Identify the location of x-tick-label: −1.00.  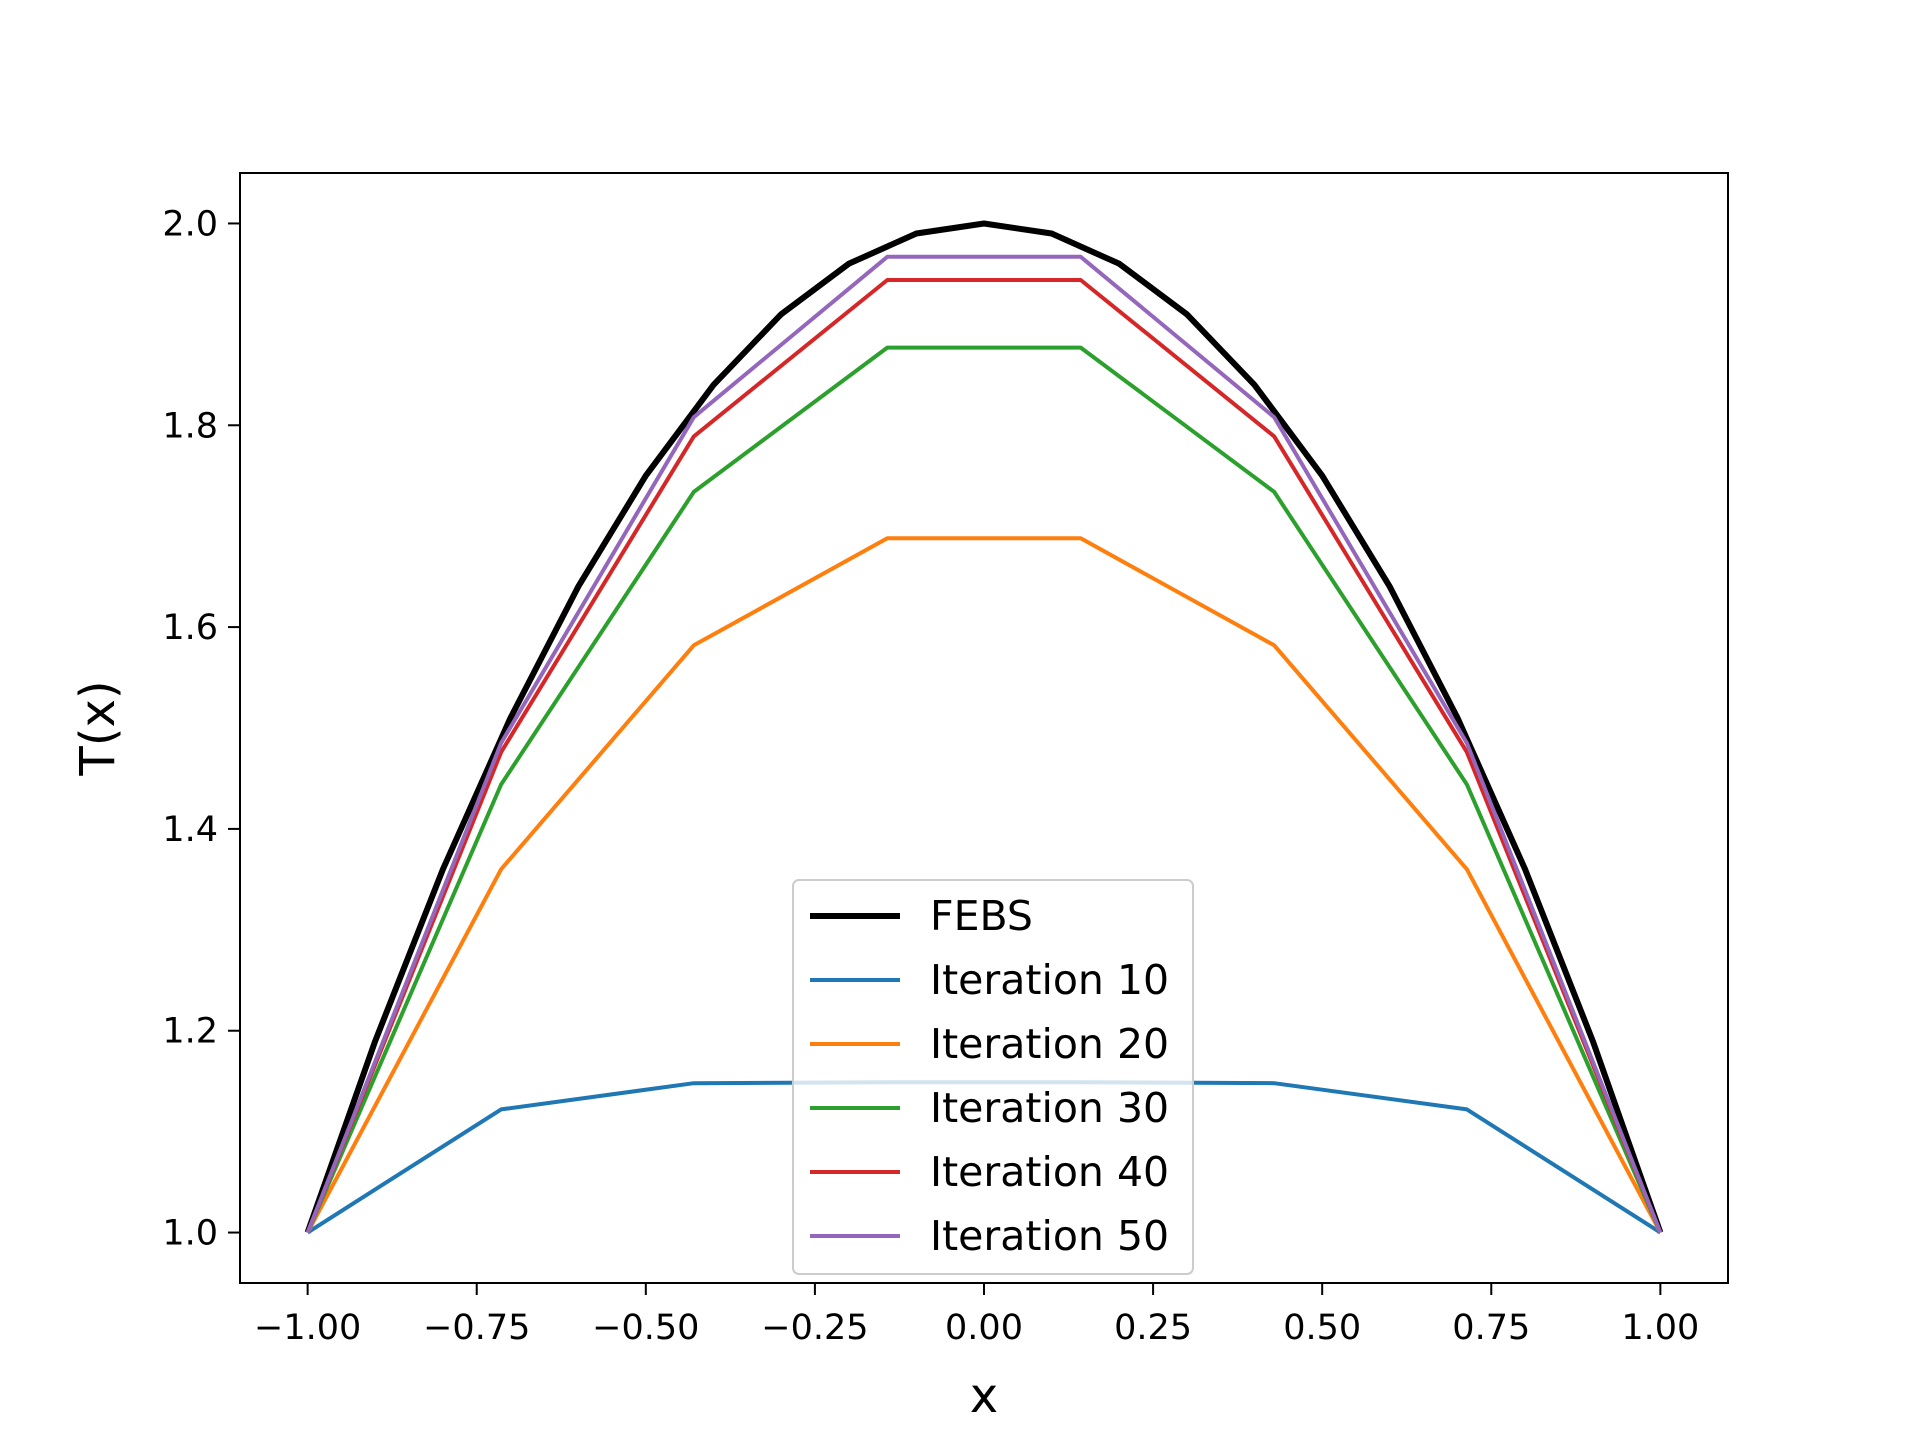
(307, 1328).